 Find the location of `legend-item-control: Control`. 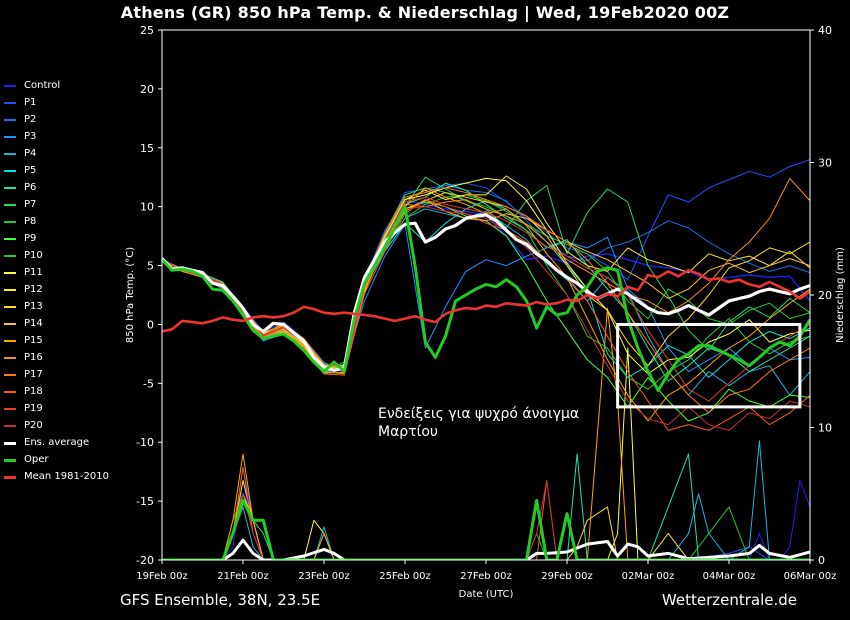

legend-item-control: Control is located at coordinates (64, 85).